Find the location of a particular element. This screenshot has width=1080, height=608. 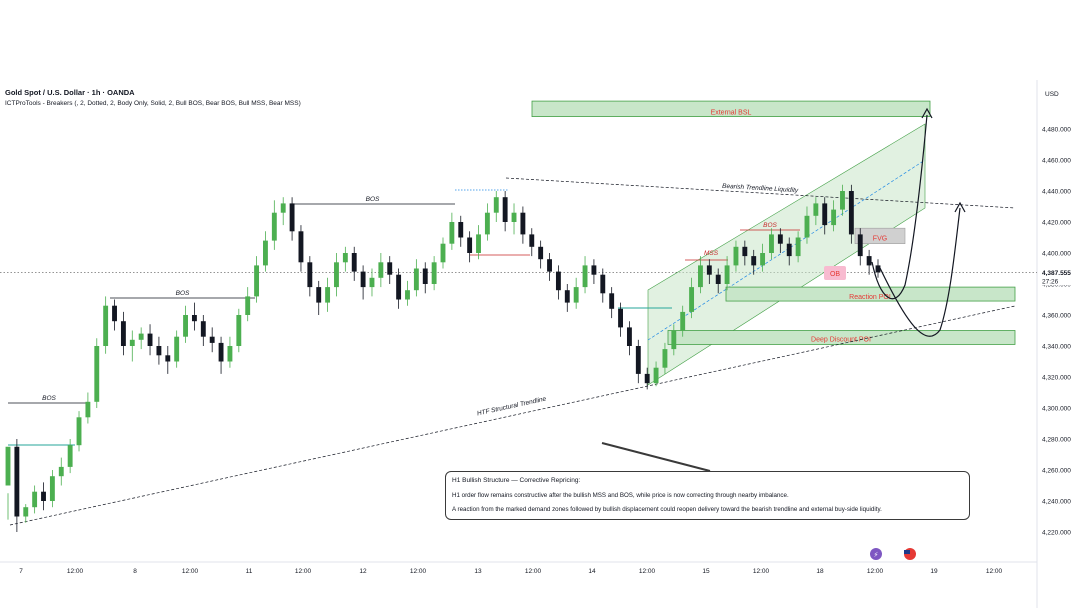

us-flag-canton is located at coordinates (907, 552).